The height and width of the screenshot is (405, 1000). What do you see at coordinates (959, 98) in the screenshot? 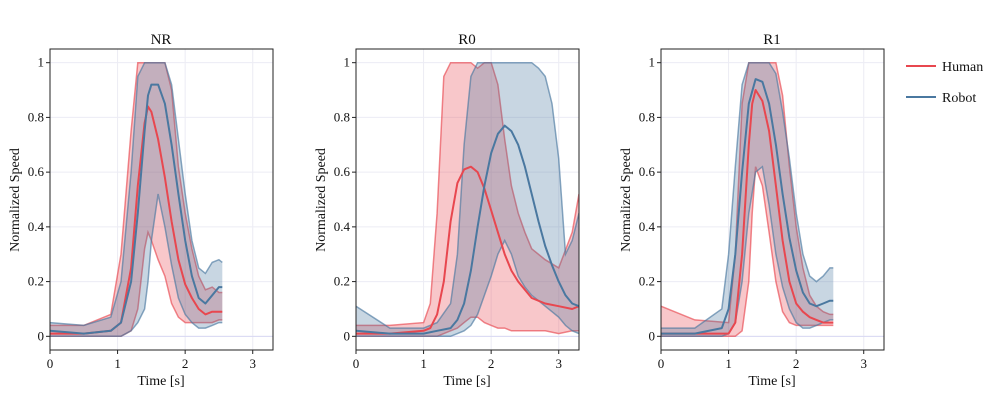
I see `legend-label-robot: Robot` at bounding box center [959, 98].